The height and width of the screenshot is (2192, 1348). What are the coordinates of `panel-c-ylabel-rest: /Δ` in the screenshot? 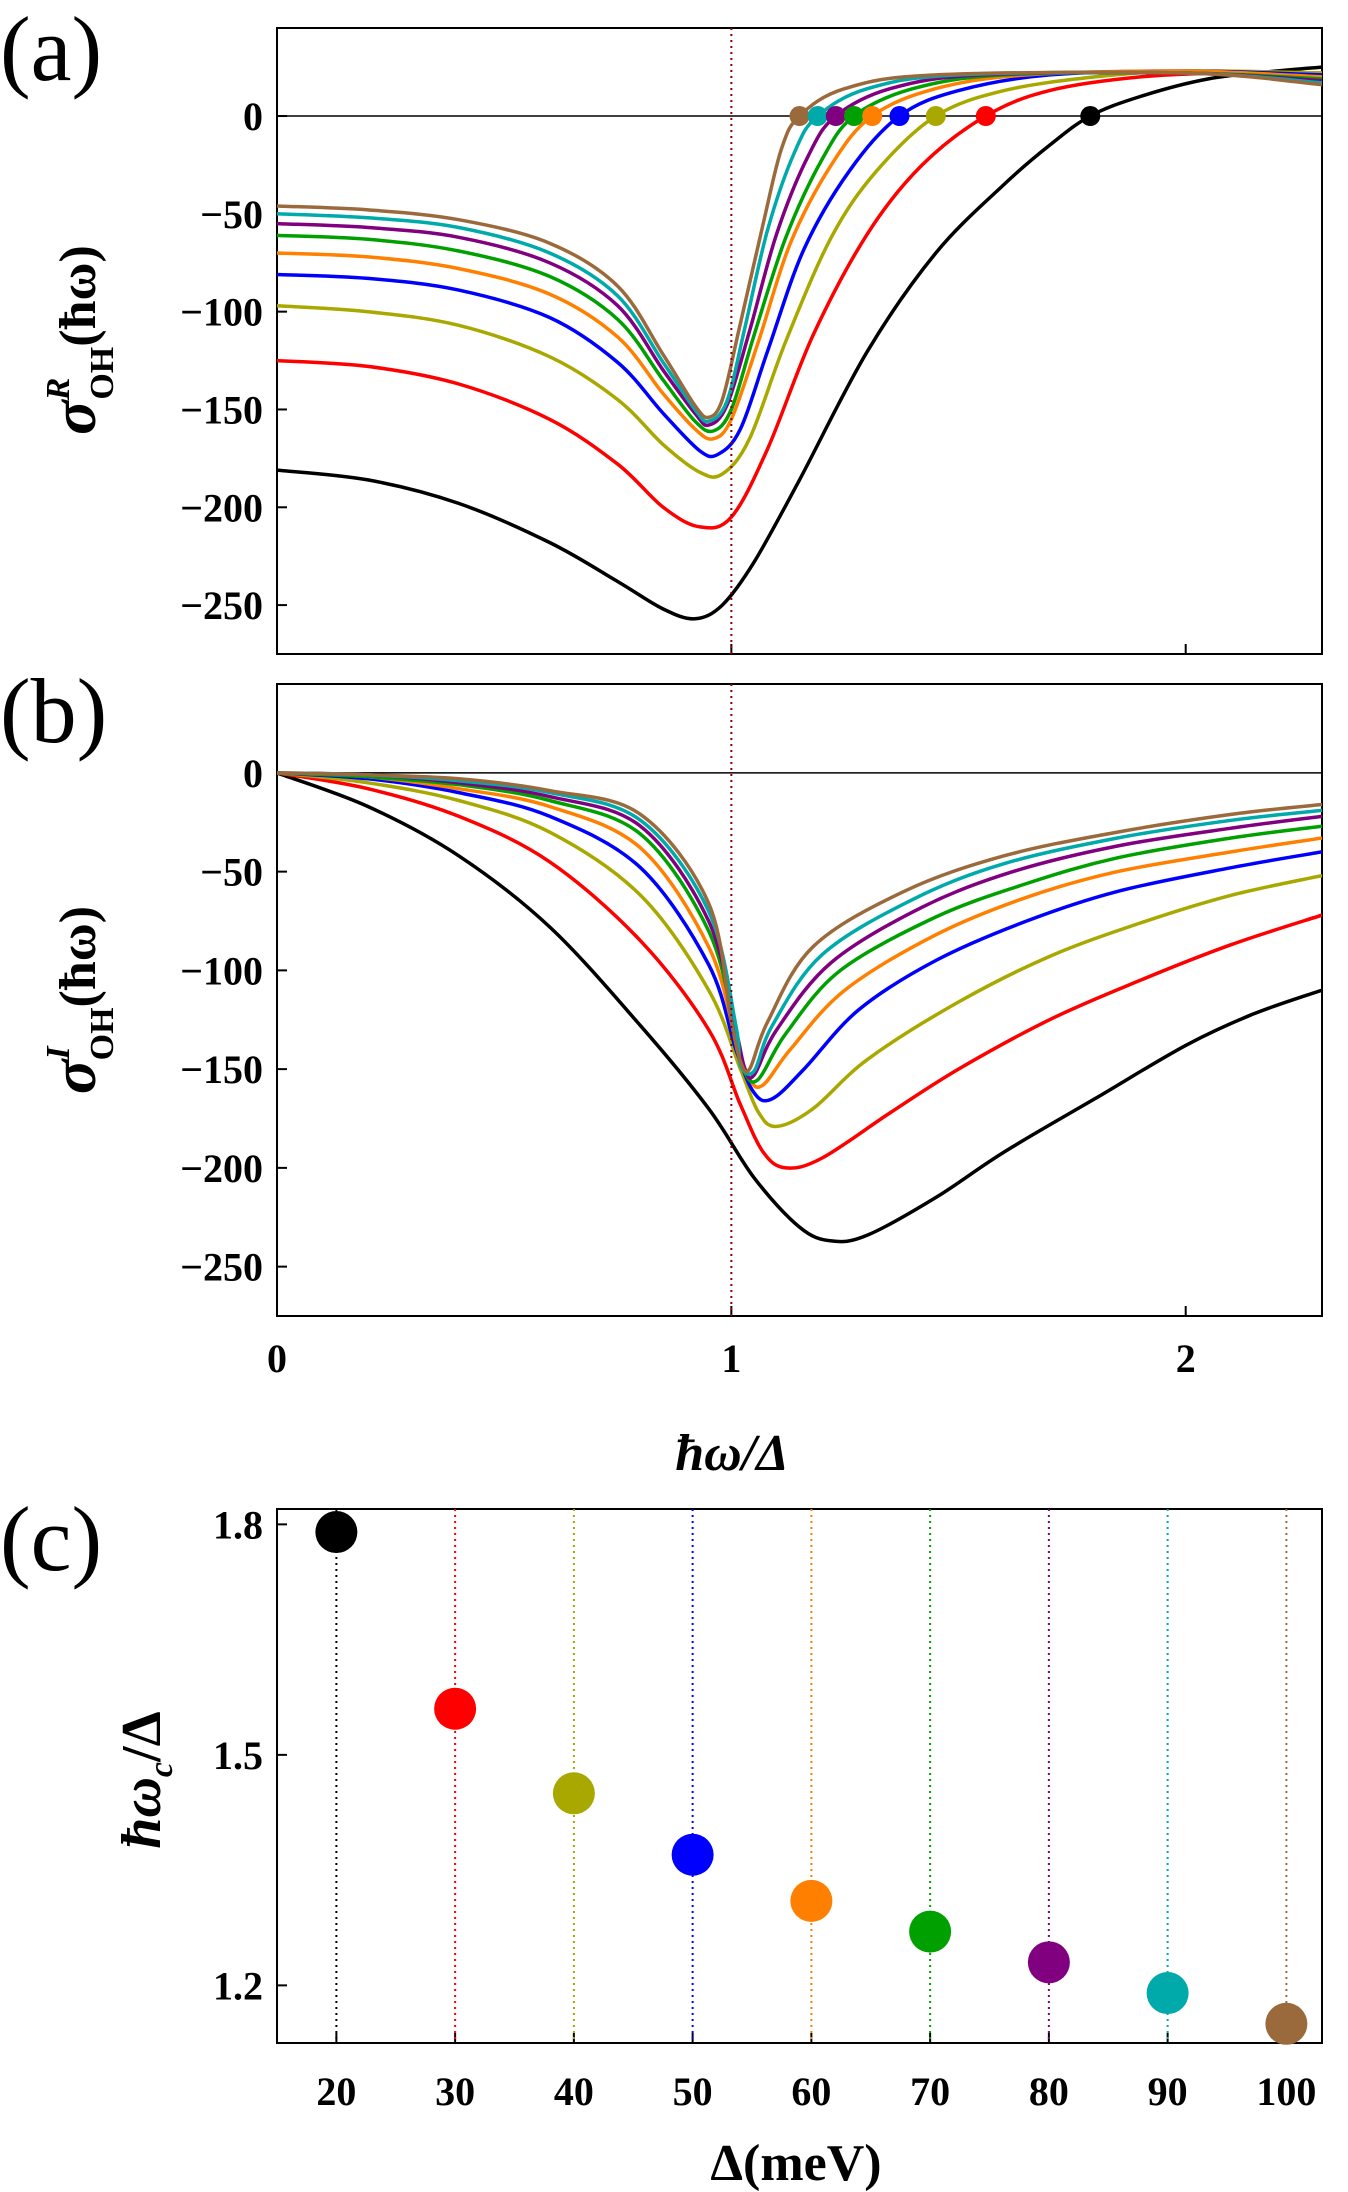 It's located at (142, 1737).